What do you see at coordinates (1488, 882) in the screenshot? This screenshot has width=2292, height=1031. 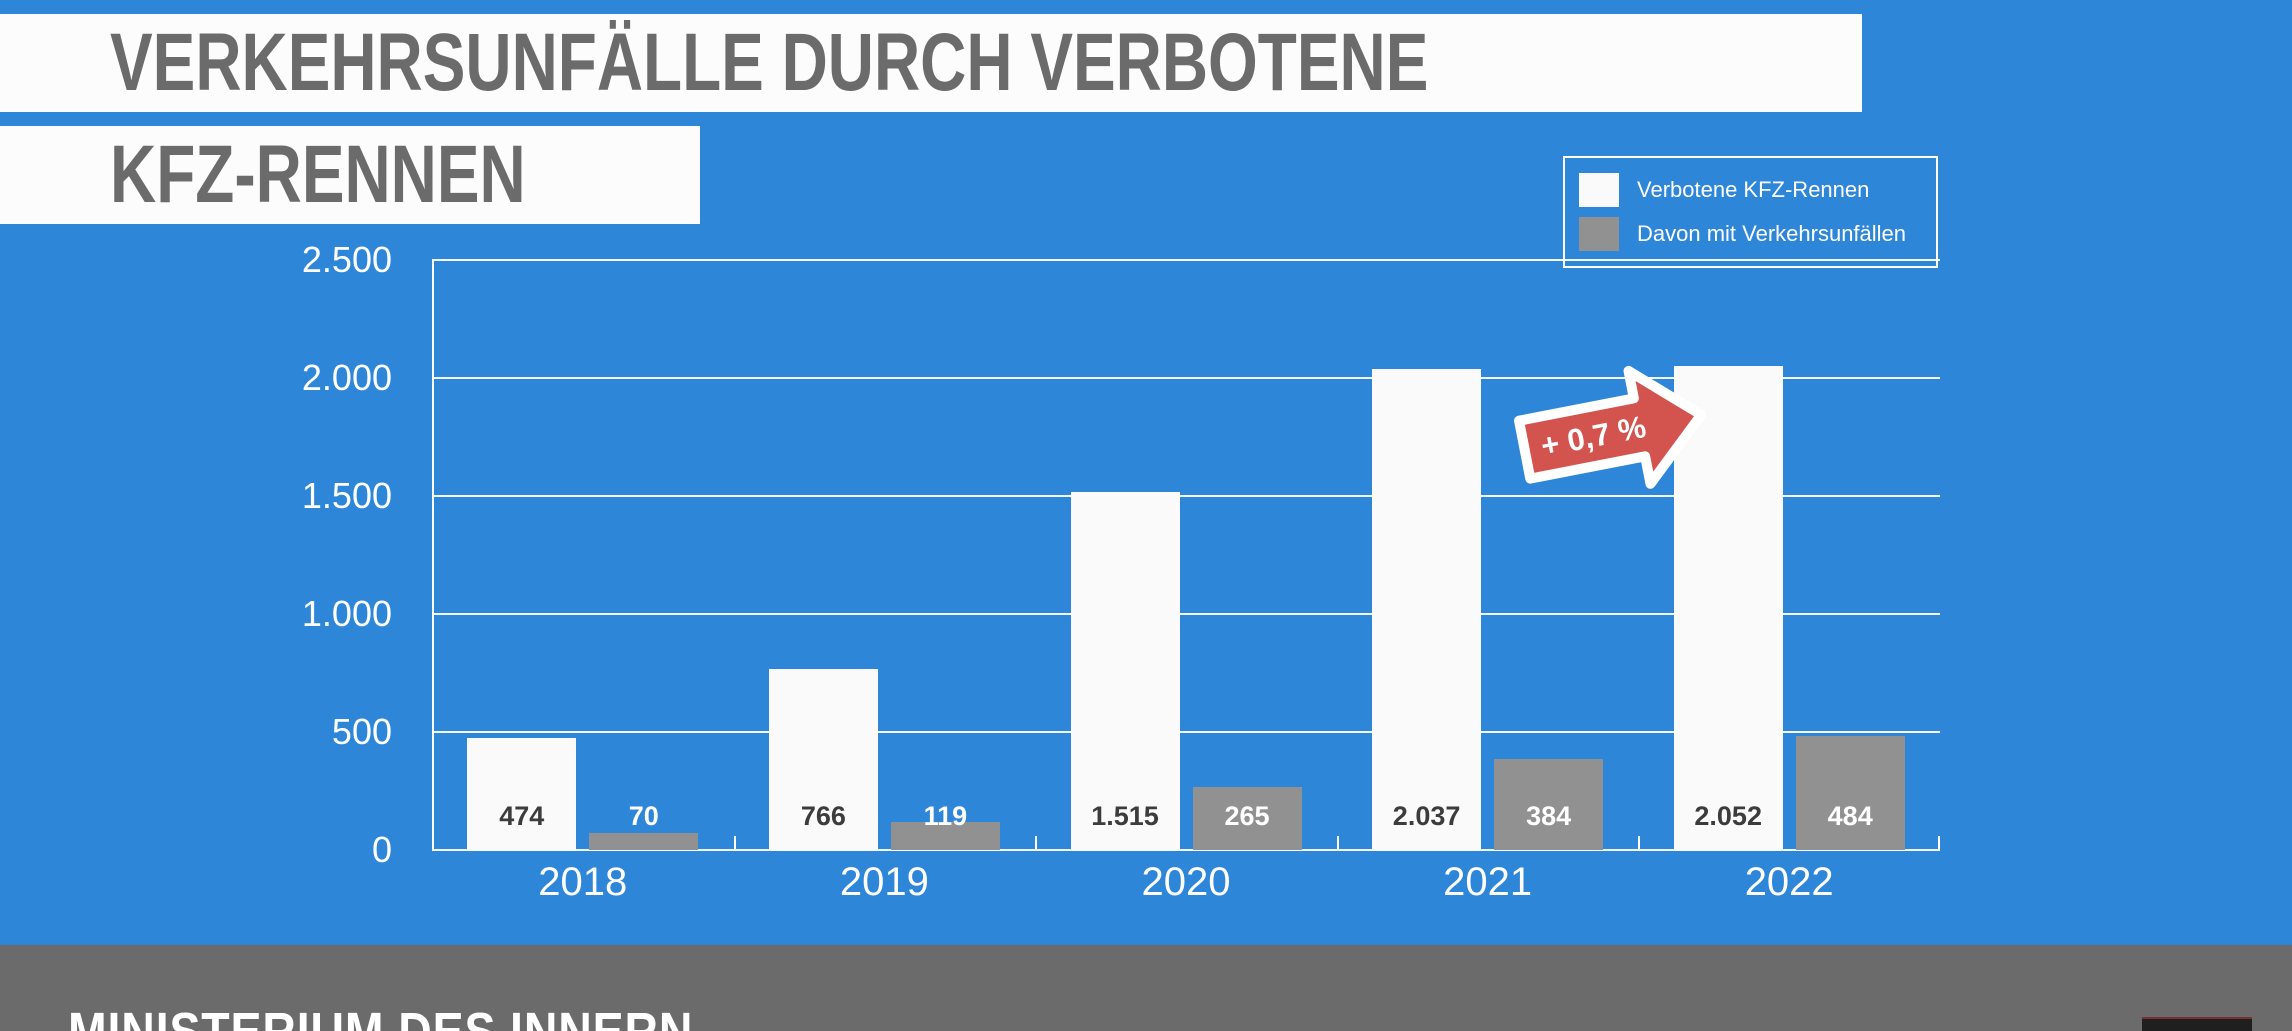 I see `x-tick-label-2021: 2021` at bounding box center [1488, 882].